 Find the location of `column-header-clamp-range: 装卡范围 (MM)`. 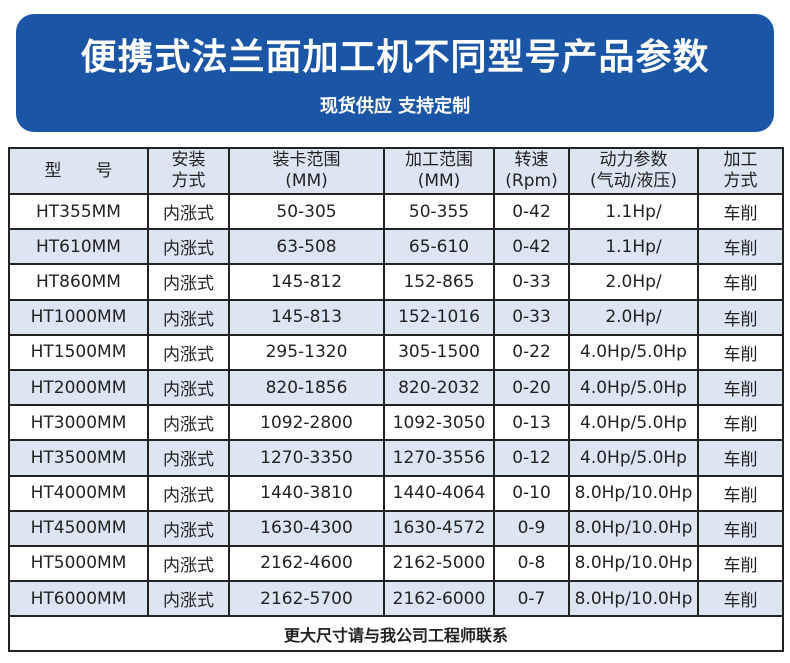

column-header-clamp-range: 装卡范围 (MM) is located at coordinates (306, 171).